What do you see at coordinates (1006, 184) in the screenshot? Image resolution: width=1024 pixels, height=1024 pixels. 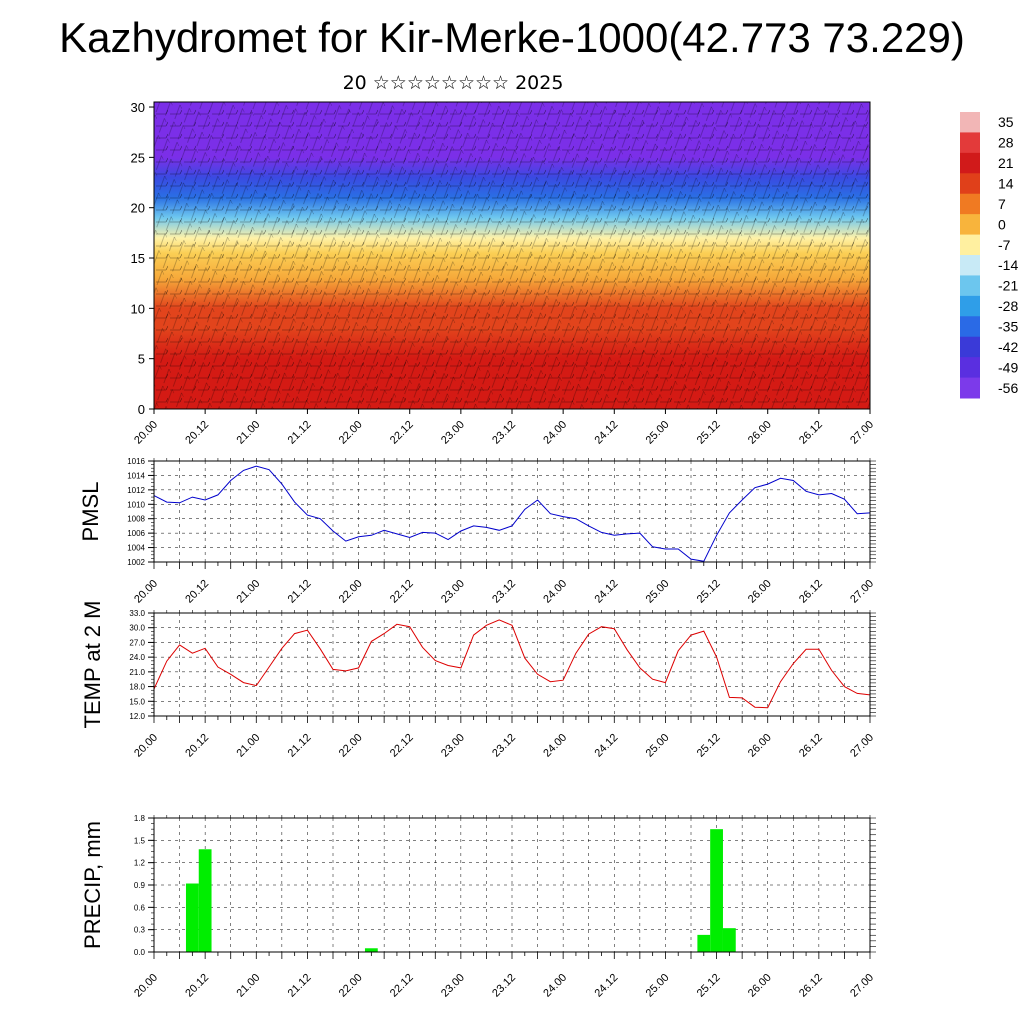 I see `colorbar-label: 14` at bounding box center [1006, 184].